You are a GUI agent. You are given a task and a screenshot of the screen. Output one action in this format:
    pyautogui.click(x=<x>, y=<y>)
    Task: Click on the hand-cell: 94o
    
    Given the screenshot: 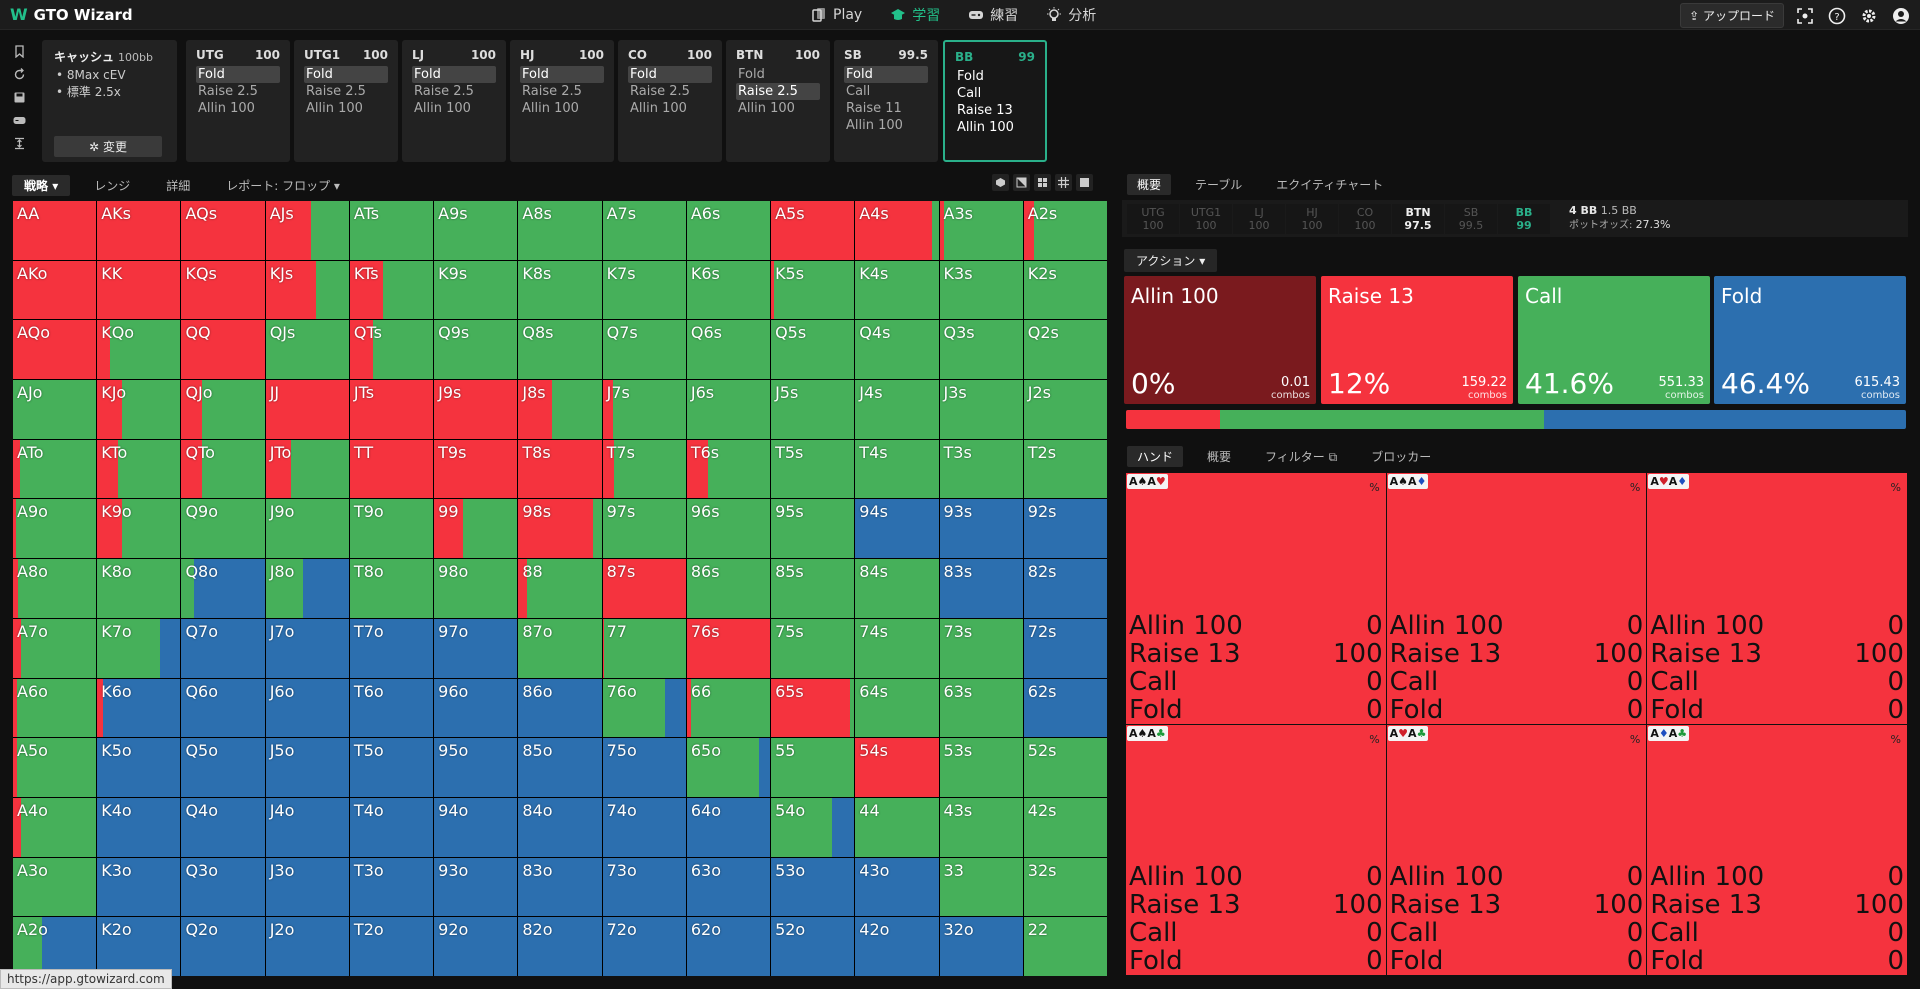 What is the action you would take?
    pyautogui.click(x=476, y=827)
    